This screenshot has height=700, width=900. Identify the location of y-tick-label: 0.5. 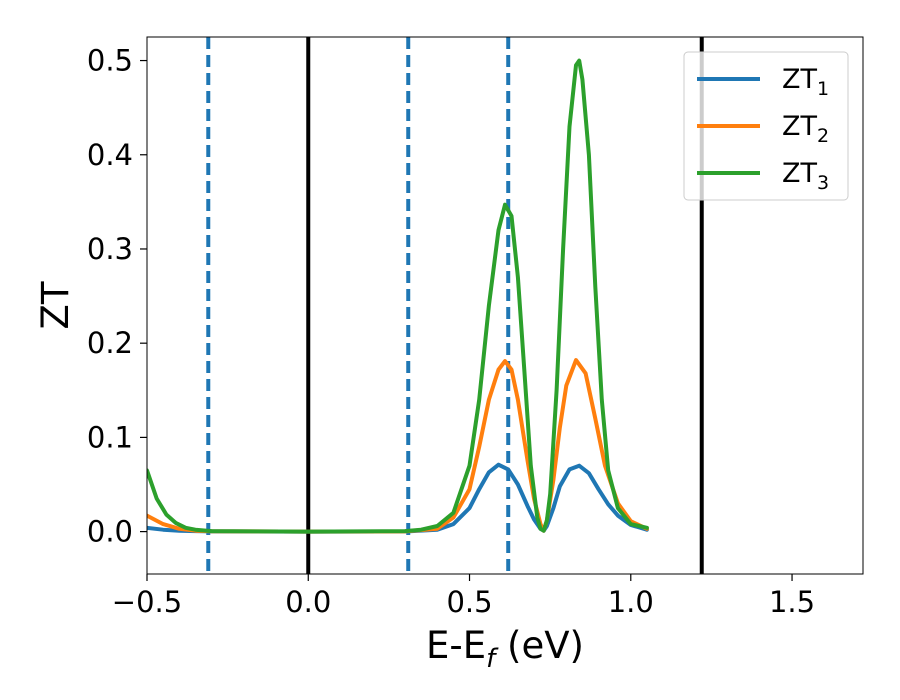
(110, 61).